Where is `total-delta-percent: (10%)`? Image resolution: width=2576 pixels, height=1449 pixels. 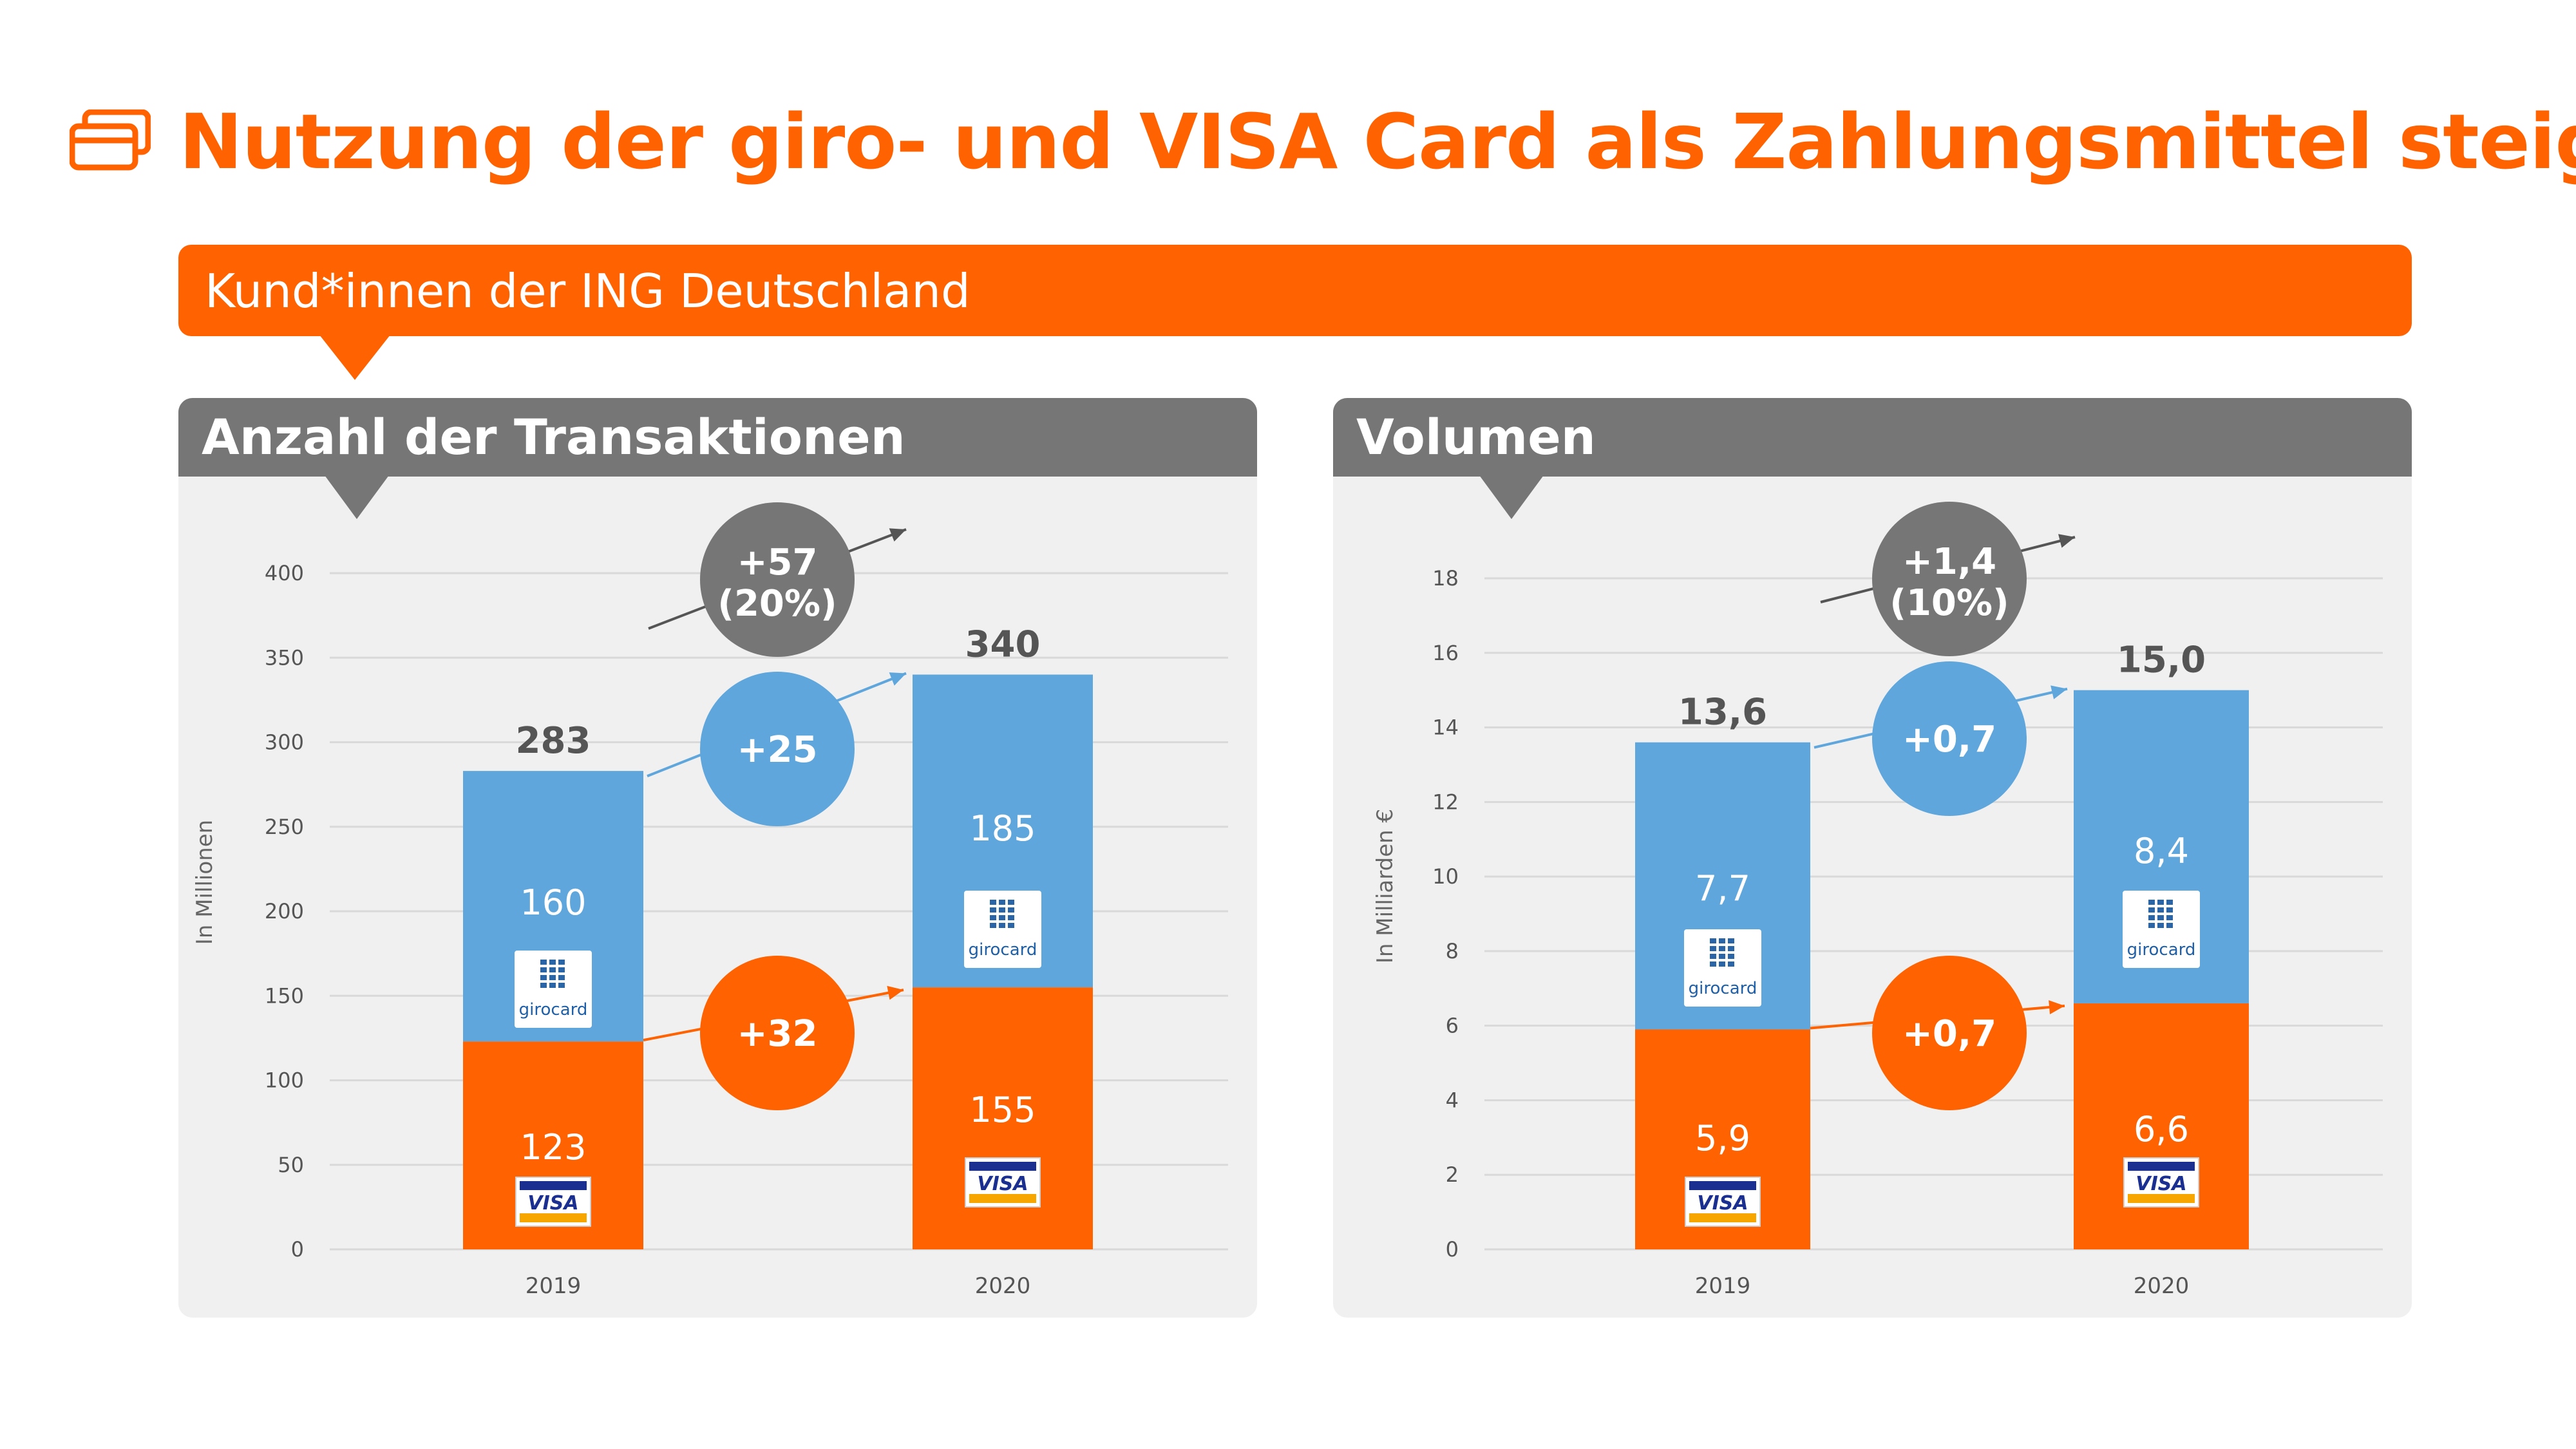 total-delta-percent: (10%) is located at coordinates (1949, 603).